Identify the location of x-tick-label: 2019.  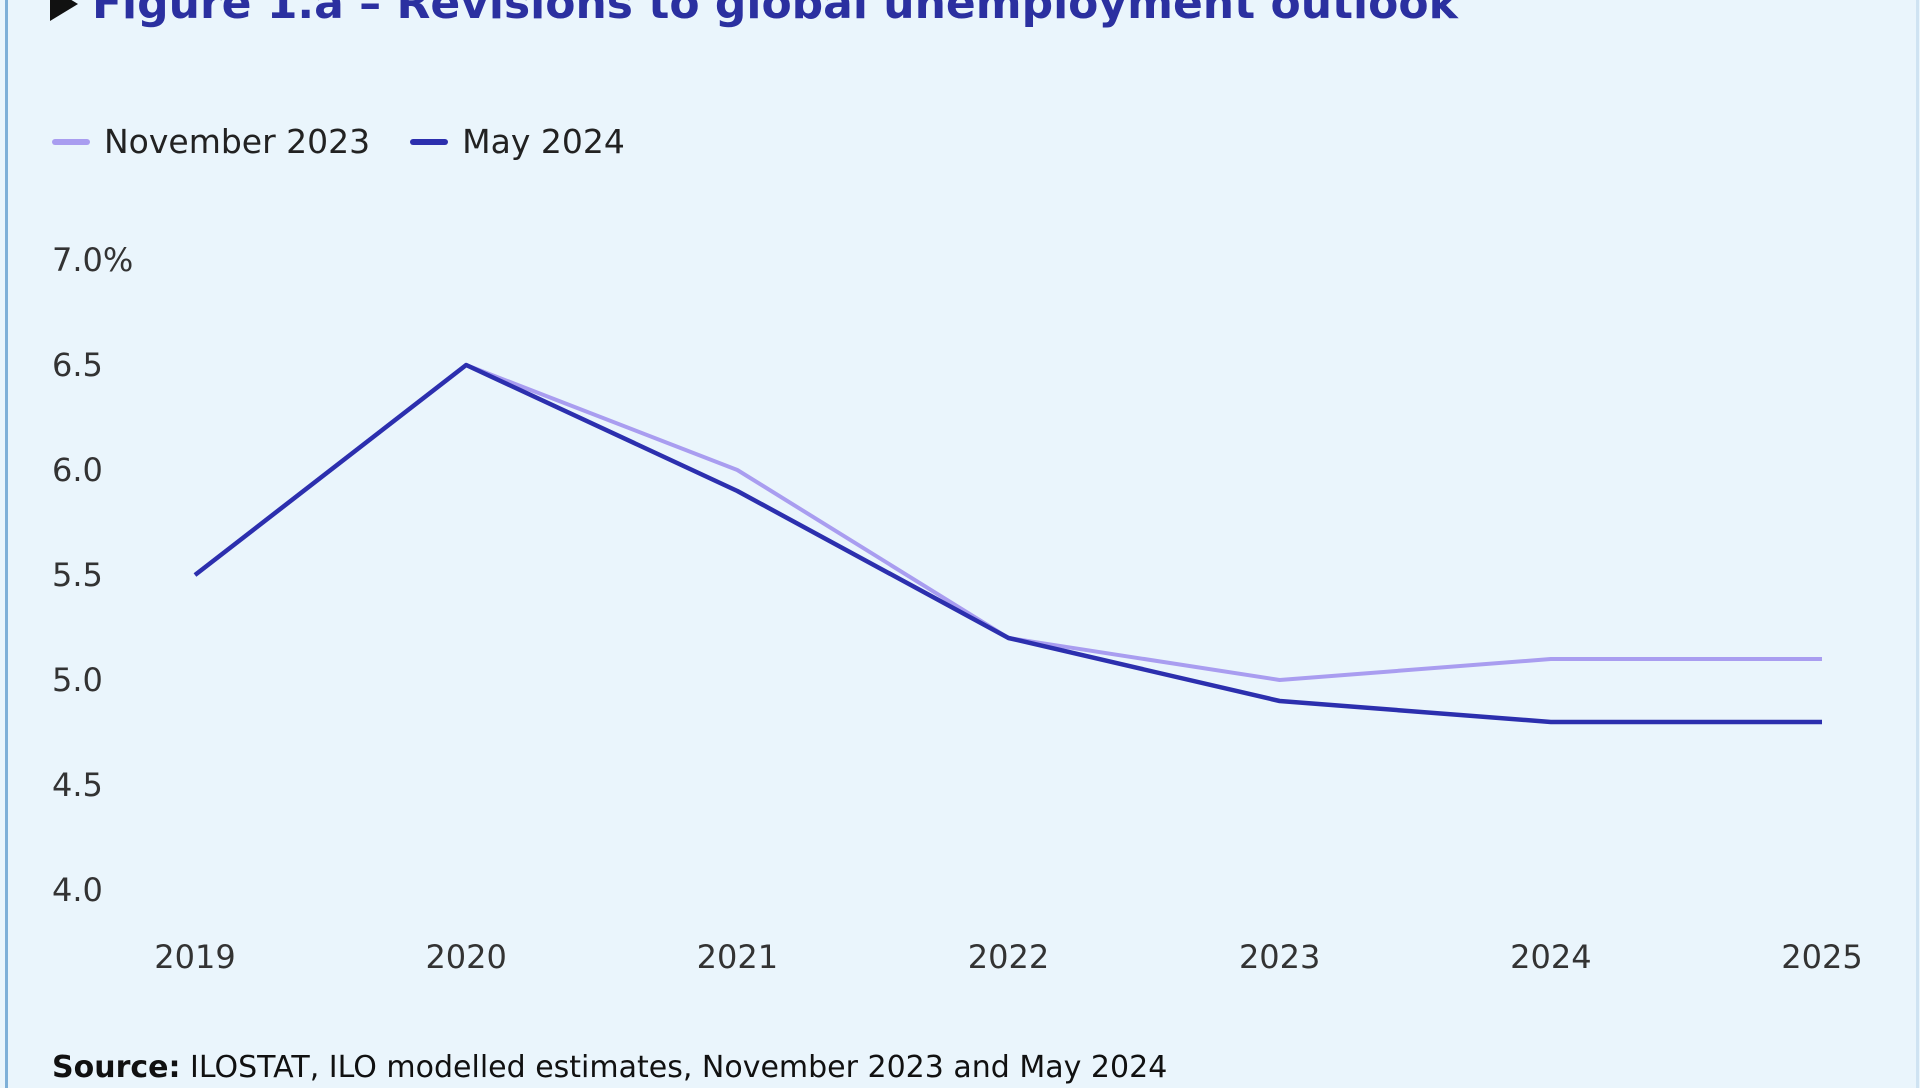
(194, 957).